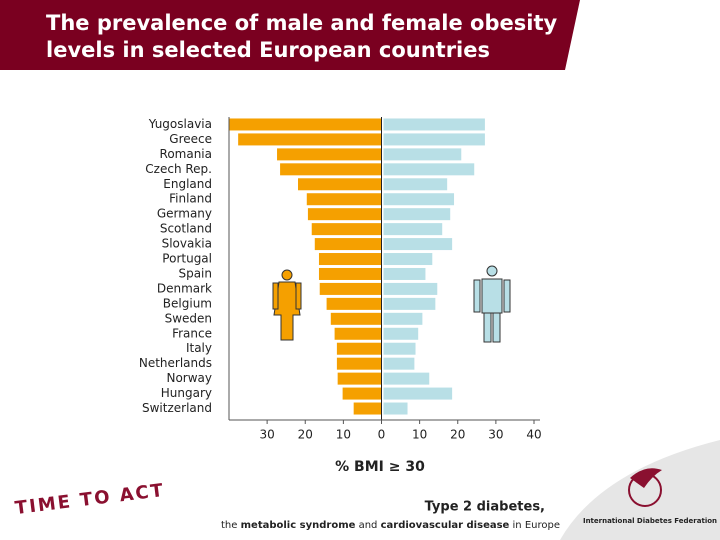 The image size is (720, 540). I want to click on category-label: Scotland, so click(186, 229).